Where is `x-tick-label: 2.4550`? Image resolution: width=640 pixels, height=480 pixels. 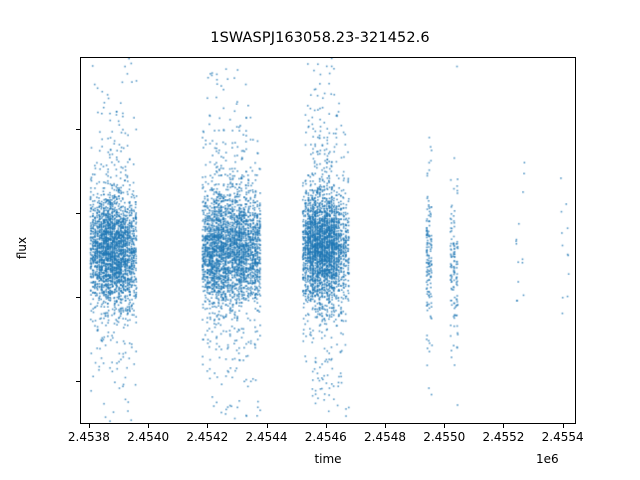 x-tick-label: 2.4550 is located at coordinates (444, 437).